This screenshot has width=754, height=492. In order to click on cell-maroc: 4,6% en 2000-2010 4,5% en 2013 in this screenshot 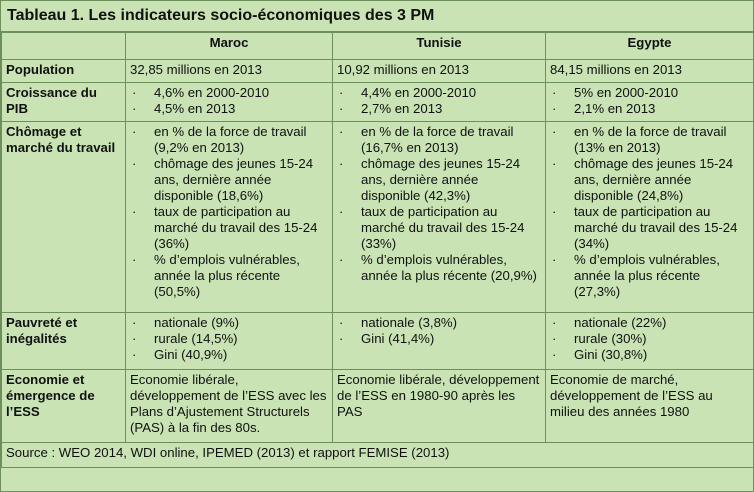, I will do `click(229, 102)`.